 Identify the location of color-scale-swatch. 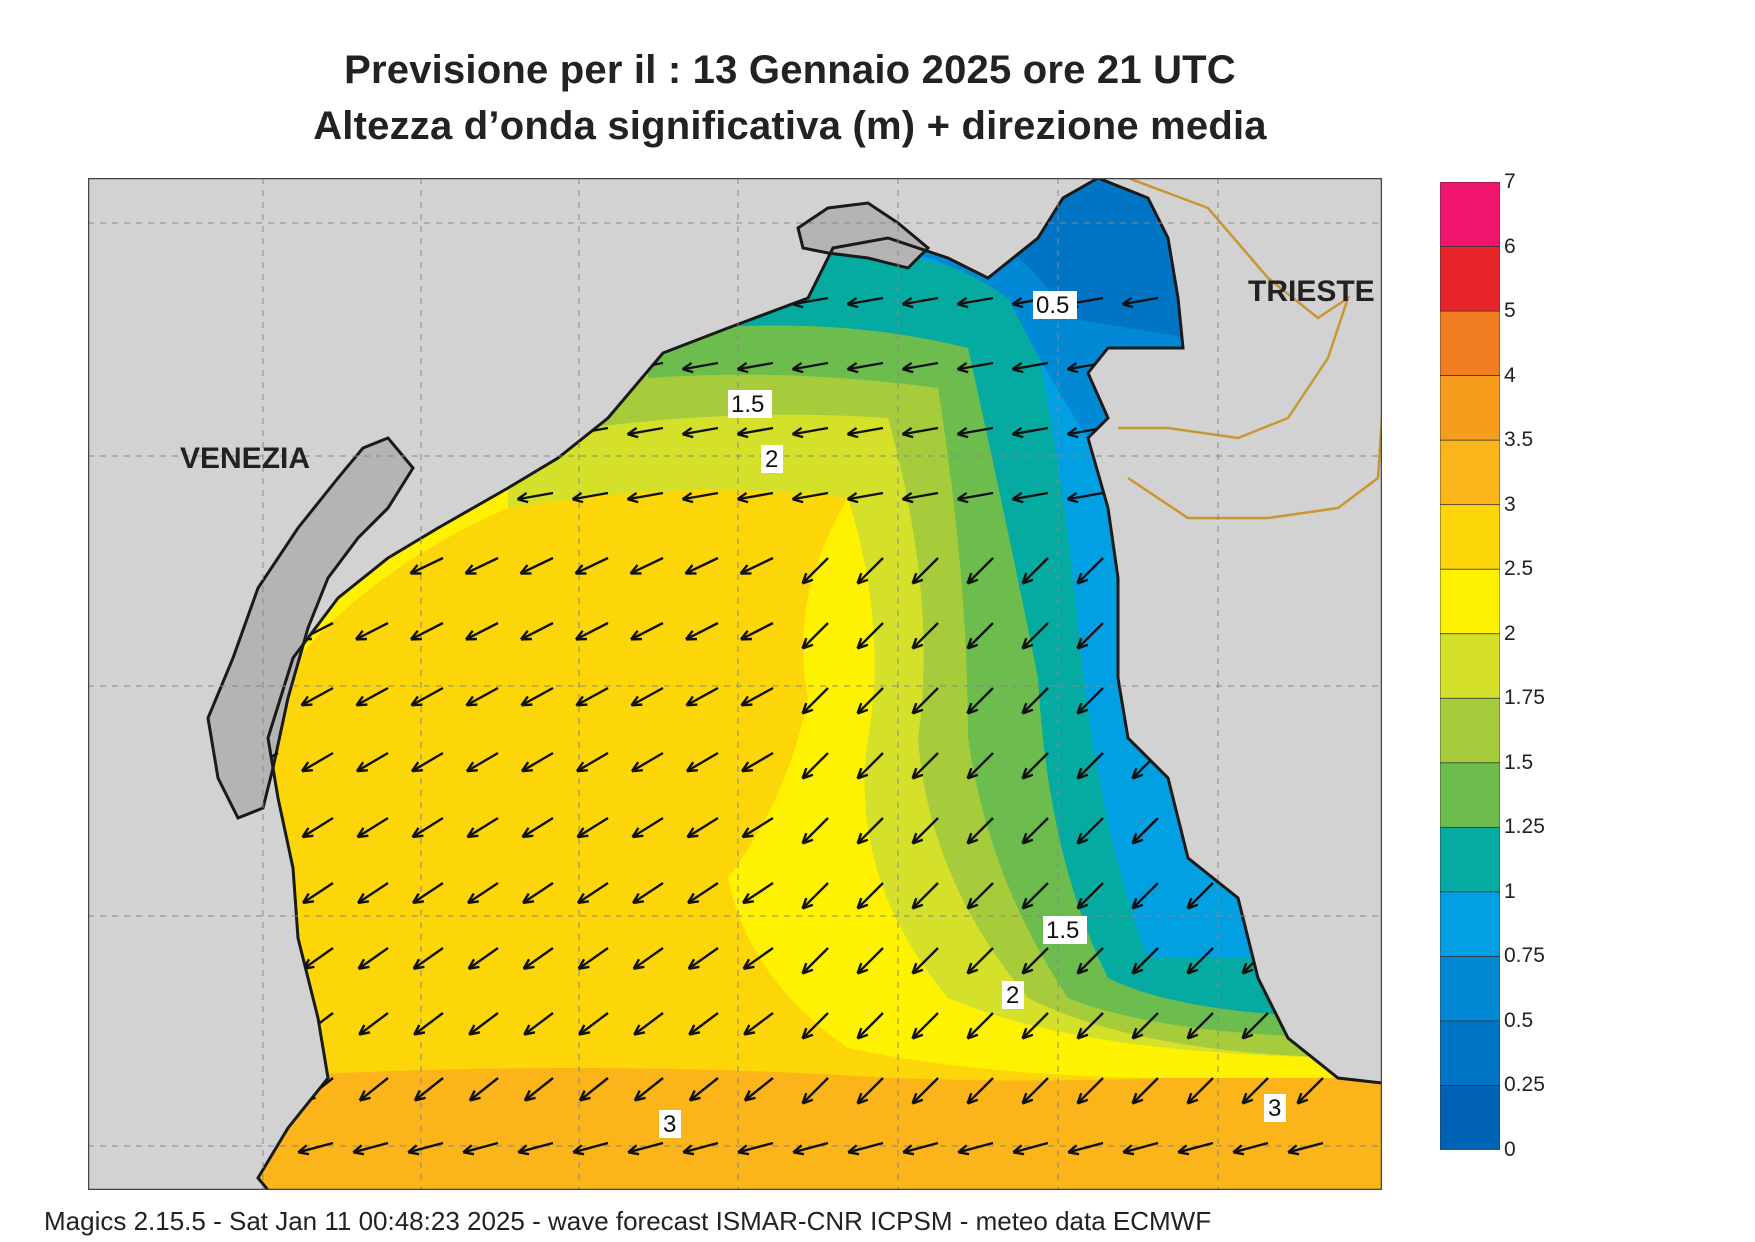
(1470, 601).